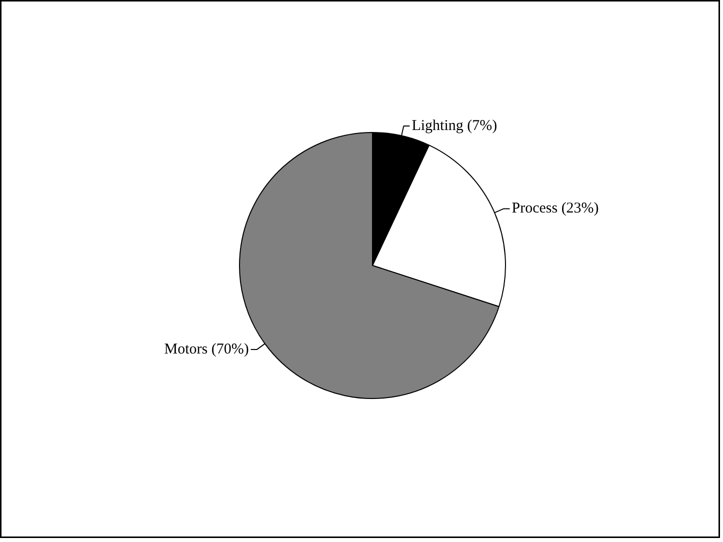 The width and height of the screenshot is (723, 542). Describe the element at coordinates (206, 350) in the screenshot. I see `slice-label: Motors (70%)` at that location.